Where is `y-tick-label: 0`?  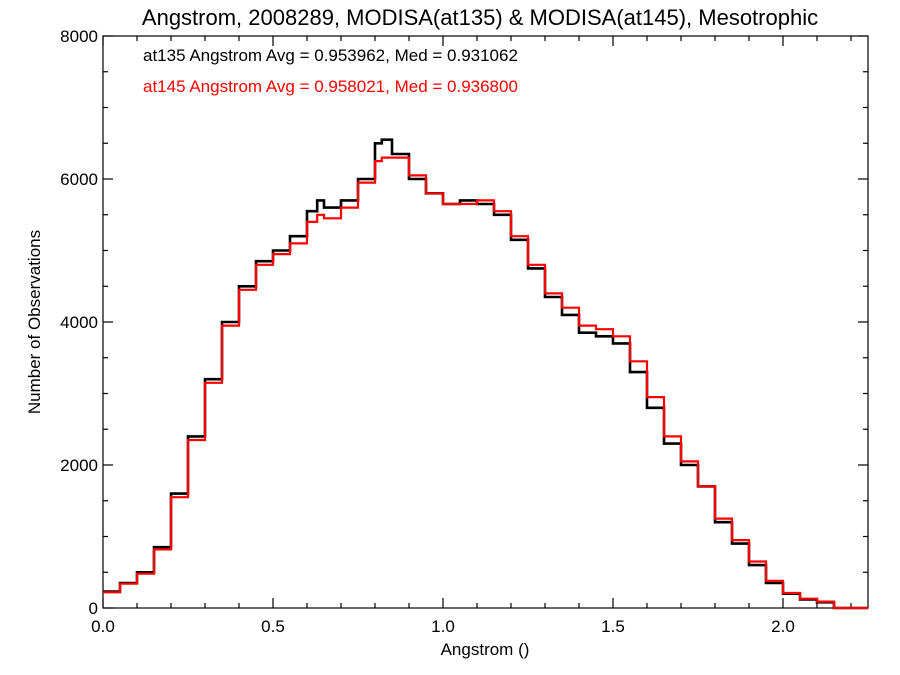
y-tick-label: 0 is located at coordinates (93, 608).